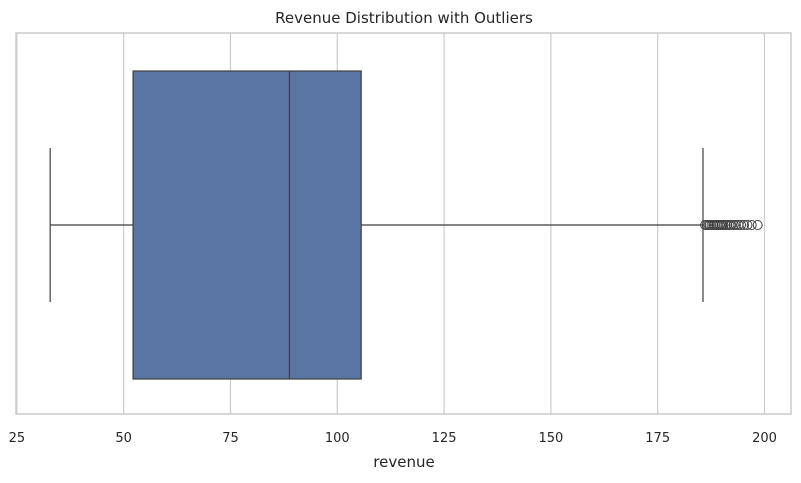 The width and height of the screenshot is (801, 483). What do you see at coordinates (403, 462) in the screenshot?
I see `x-axis-label: revenue` at bounding box center [403, 462].